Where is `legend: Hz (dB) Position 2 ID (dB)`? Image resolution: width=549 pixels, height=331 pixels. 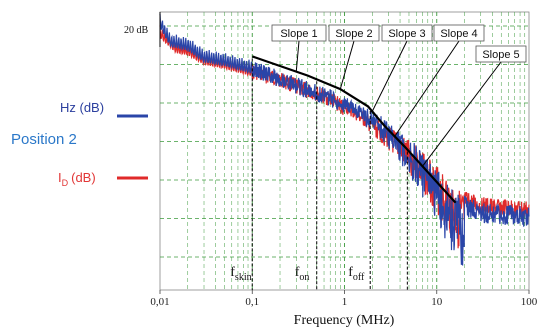 legend: Hz (dB) Position 2 ID (dB) is located at coordinates (79, 144).